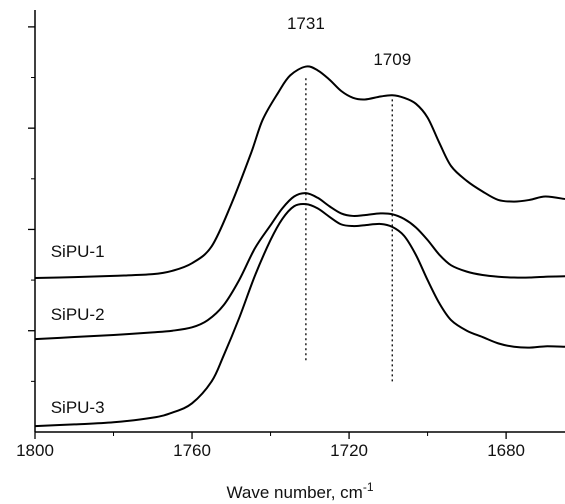 Image resolution: width=565 pixels, height=504 pixels. I want to click on x-axis-title: Wave number, cm-1, so click(299, 491).